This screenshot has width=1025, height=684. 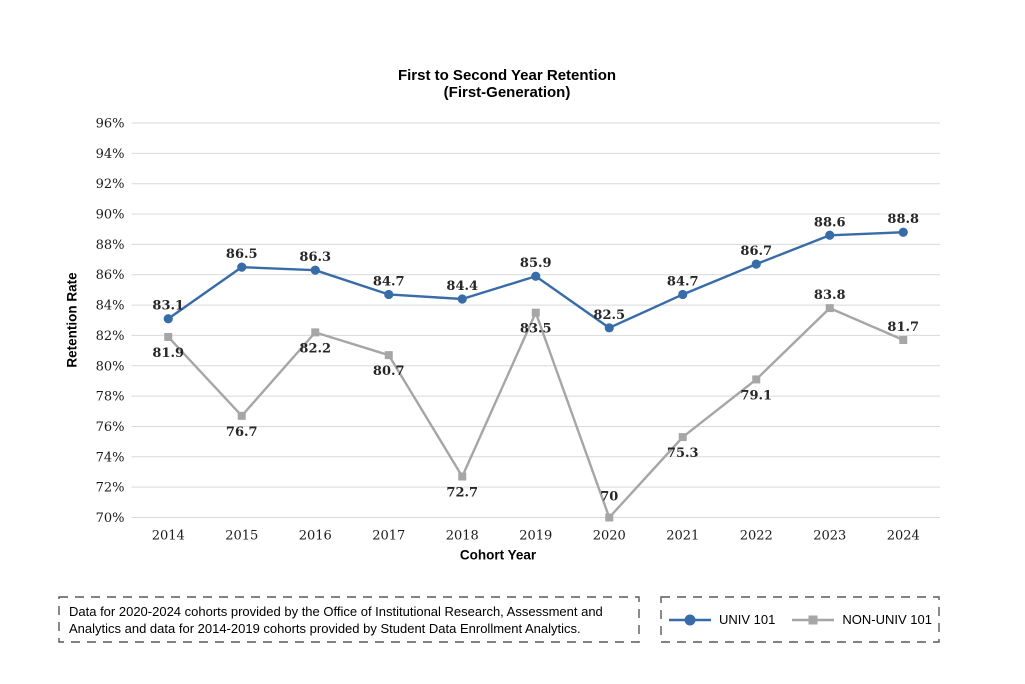 I want to click on legend-line-square-icon, so click(x=813, y=619).